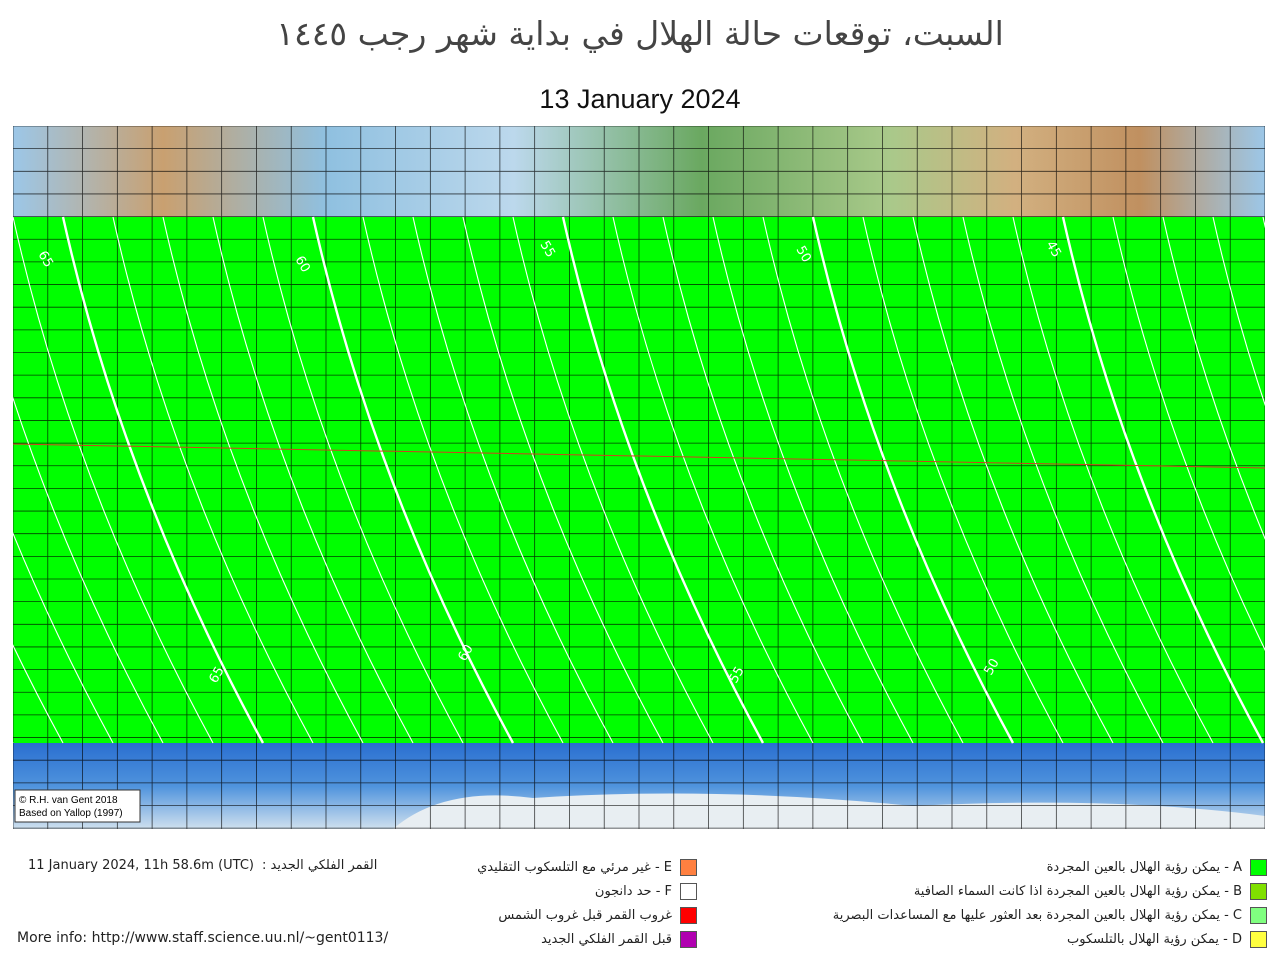 This screenshot has width=1280, height=963. I want to click on new-moon-label: القمر الفلكي الجديد :, so click(320, 865).